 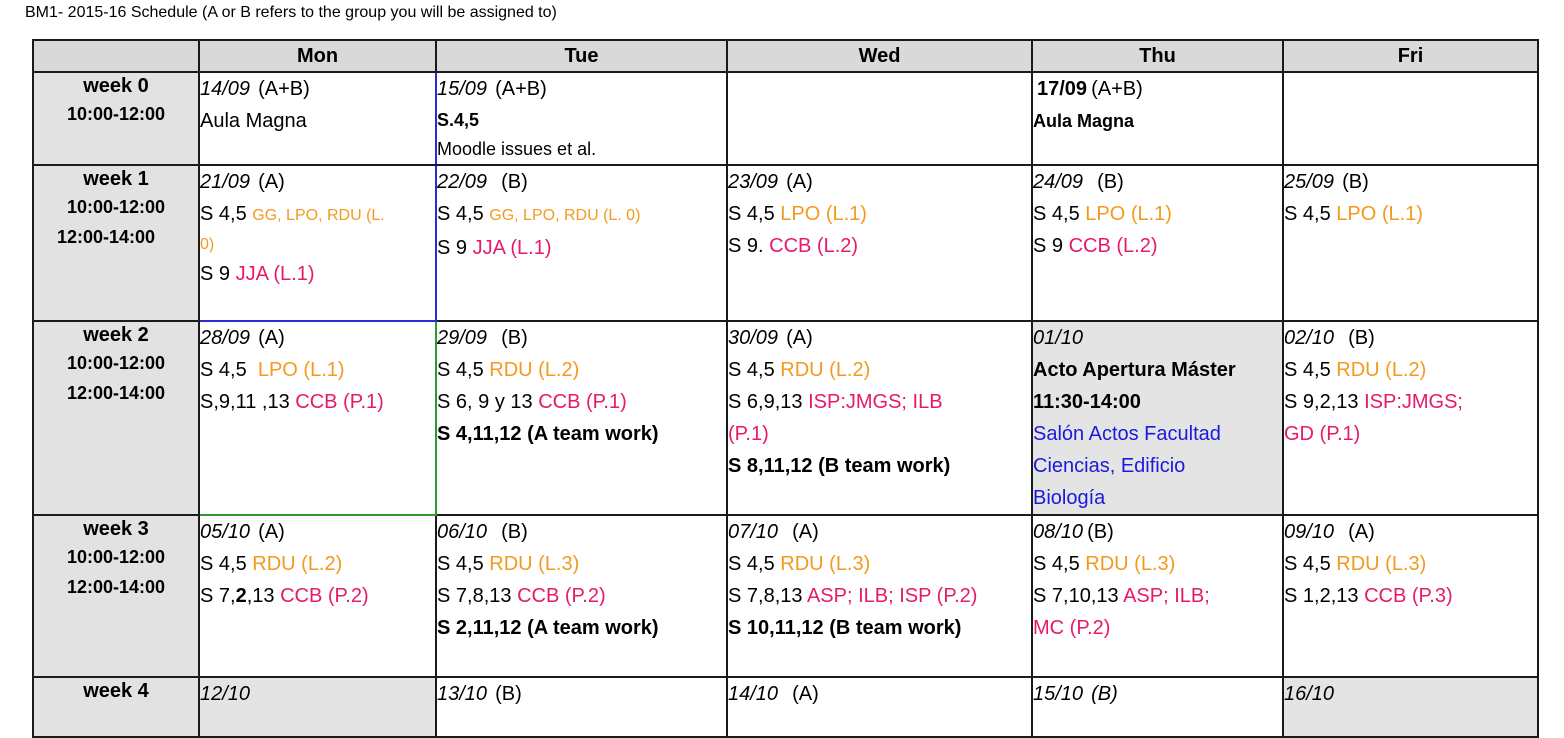 What do you see at coordinates (1058, 182) in the screenshot?
I see `date: 24/09` at bounding box center [1058, 182].